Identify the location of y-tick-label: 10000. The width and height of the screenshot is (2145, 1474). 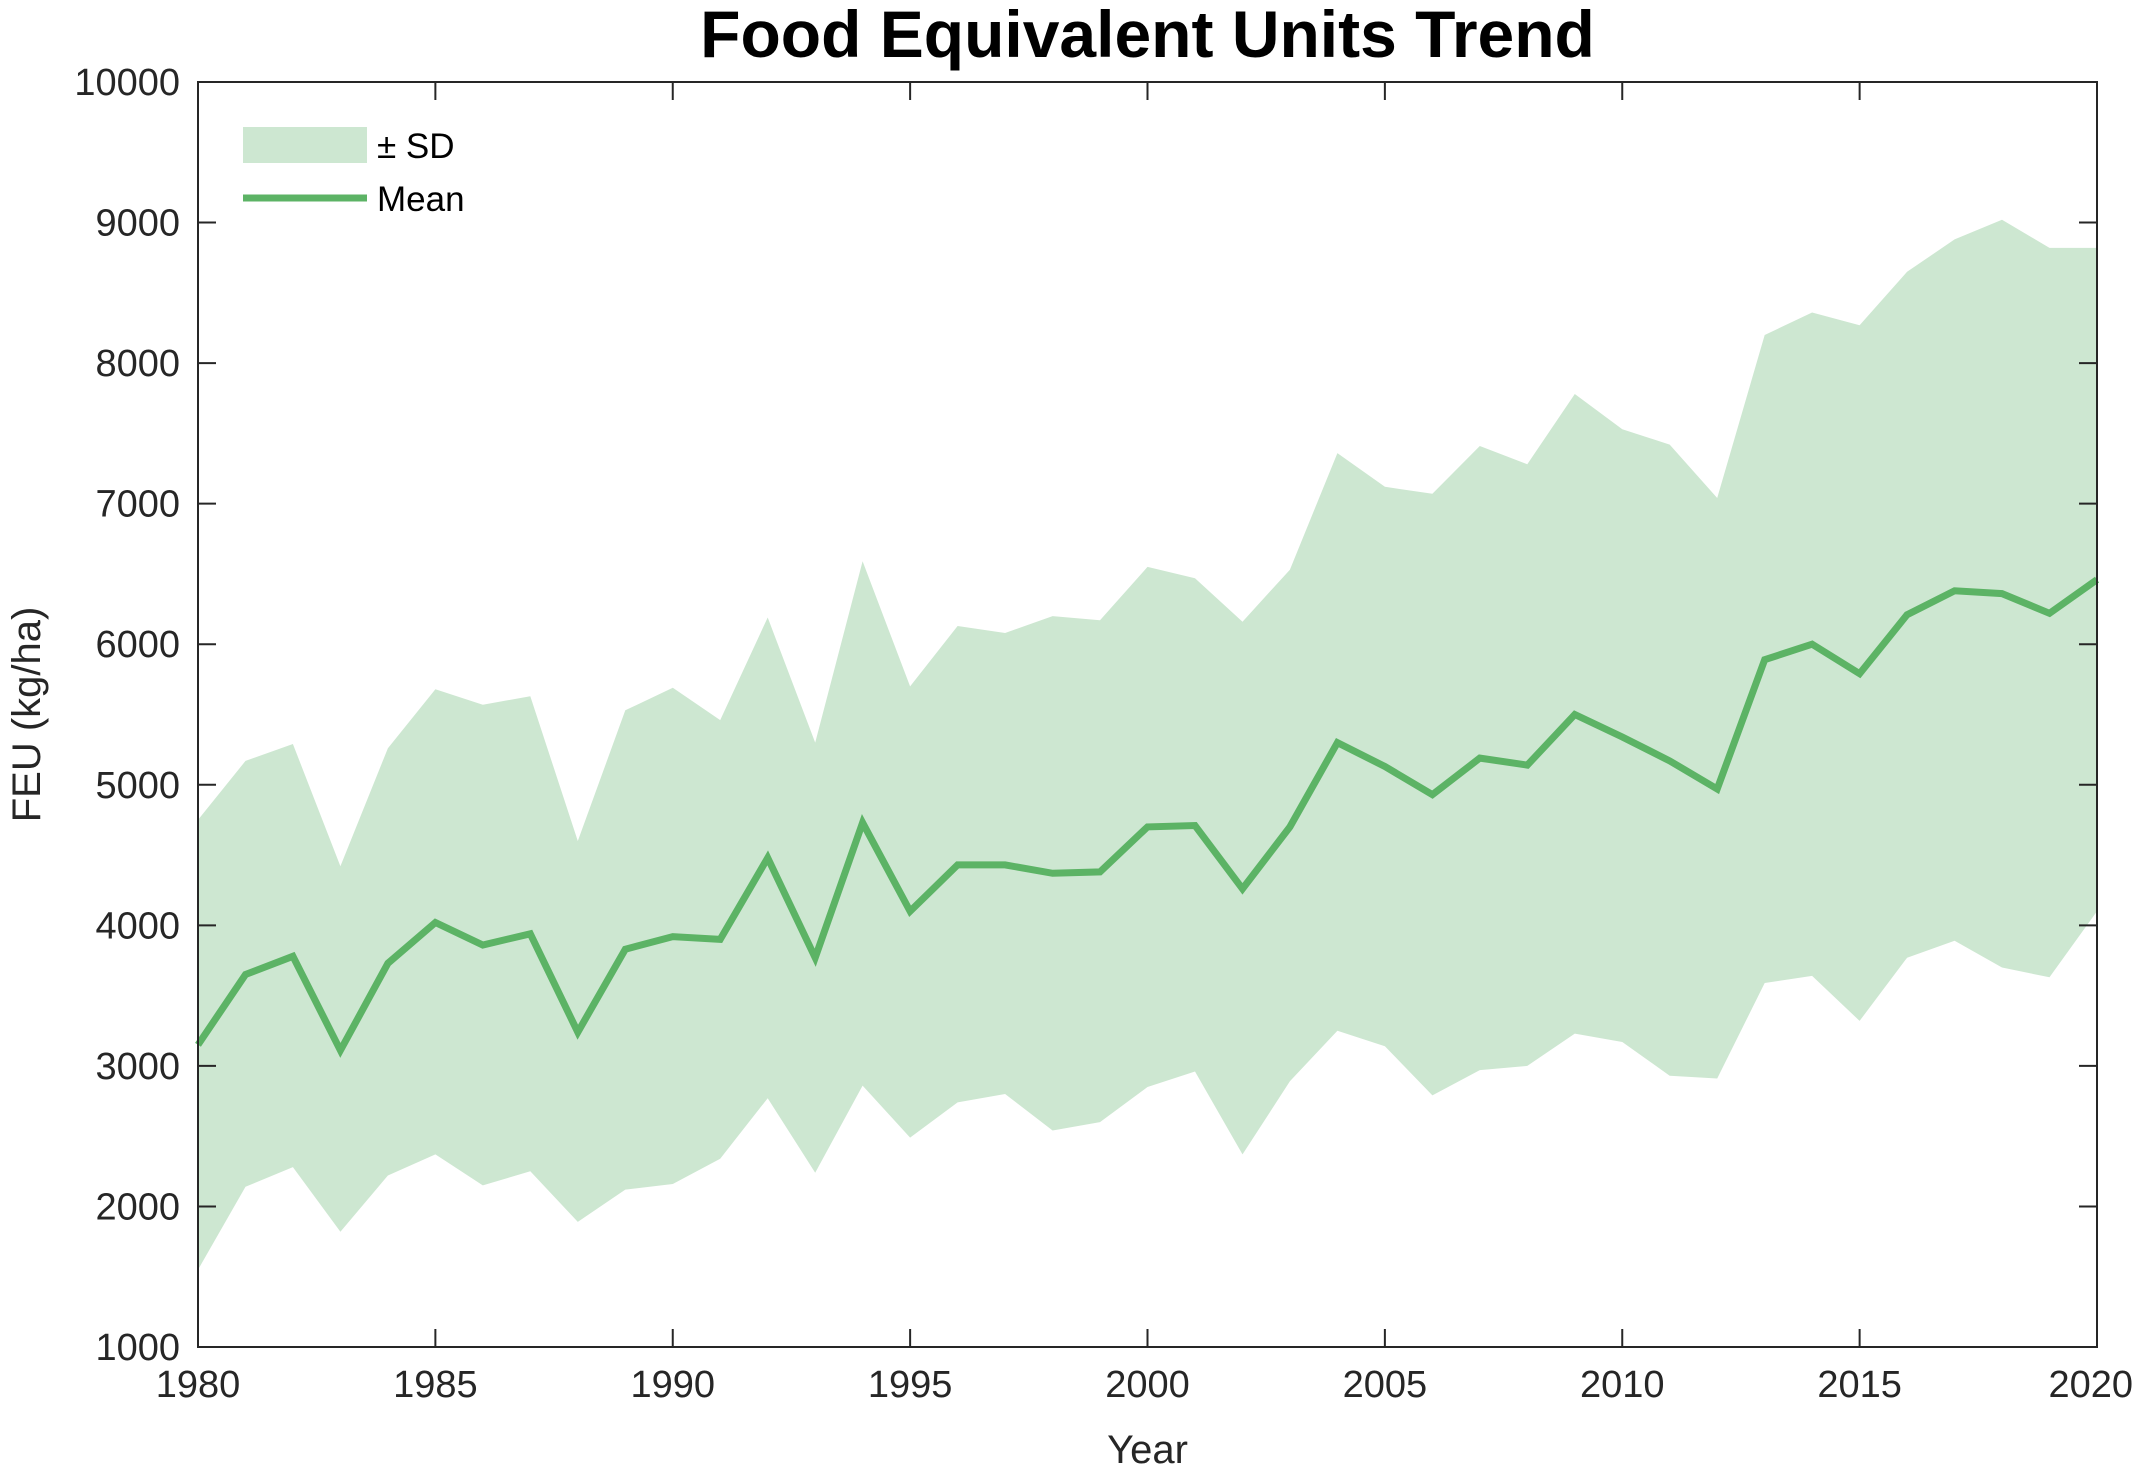
(127, 83).